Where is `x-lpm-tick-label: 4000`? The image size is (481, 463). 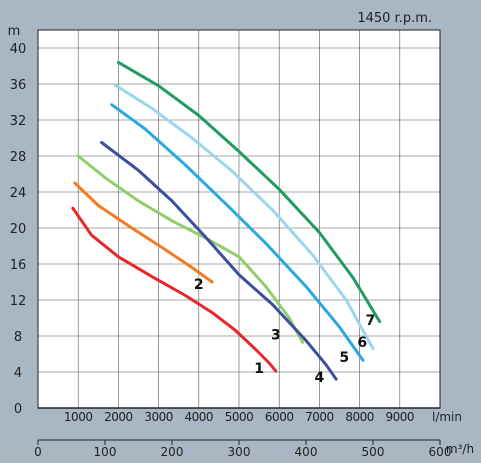
x-lpm-tick-label: 4000 is located at coordinates (199, 417).